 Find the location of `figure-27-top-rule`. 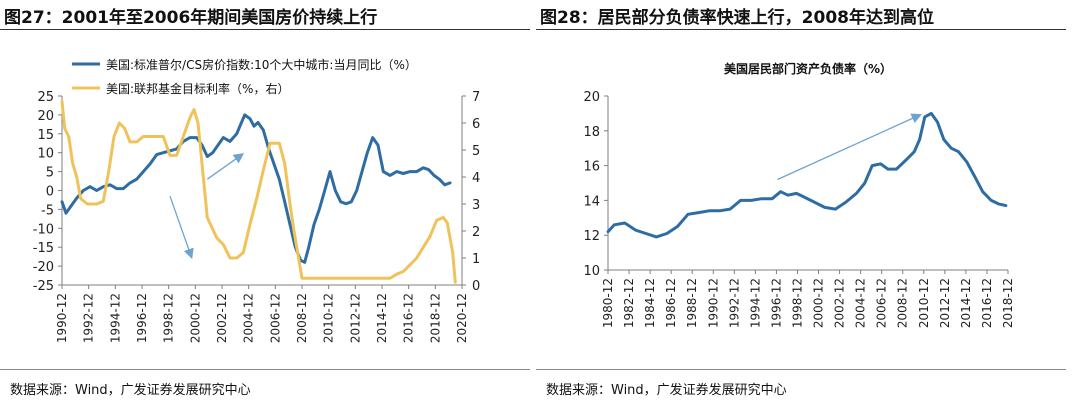

figure-27-top-rule is located at coordinates (265, 29).